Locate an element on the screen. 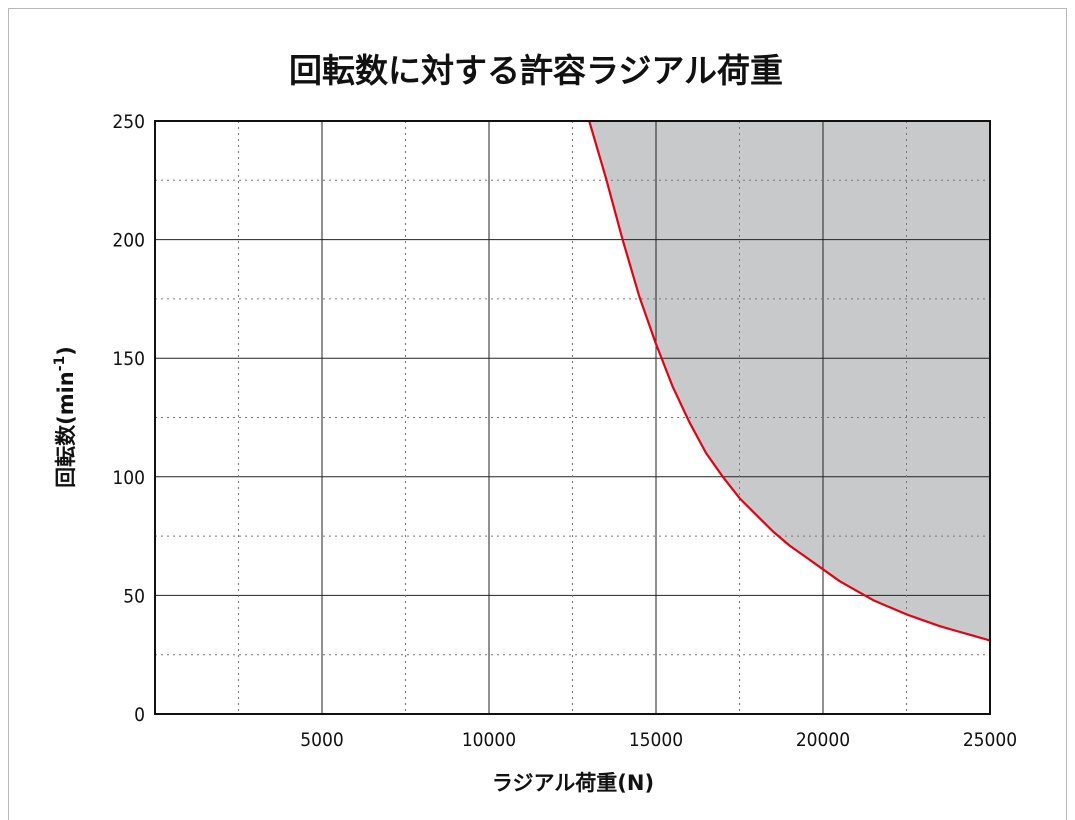 The height and width of the screenshot is (820, 1075). y-tick-label: 50 is located at coordinates (134, 596).